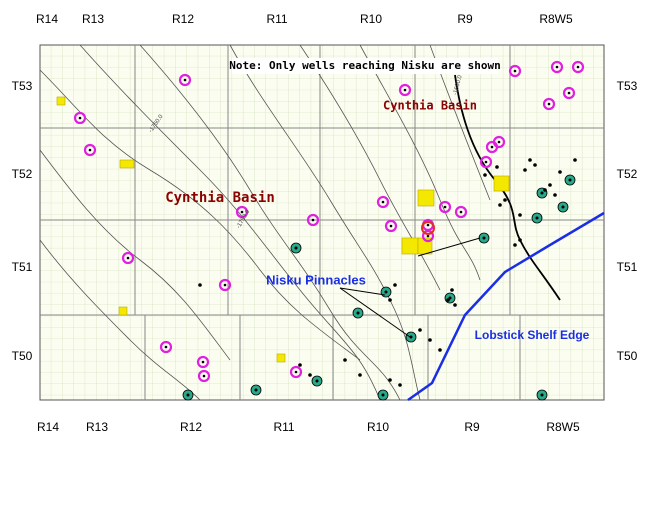 This screenshot has height=525, width=645. I want to click on township-label: T53, so click(22, 86).